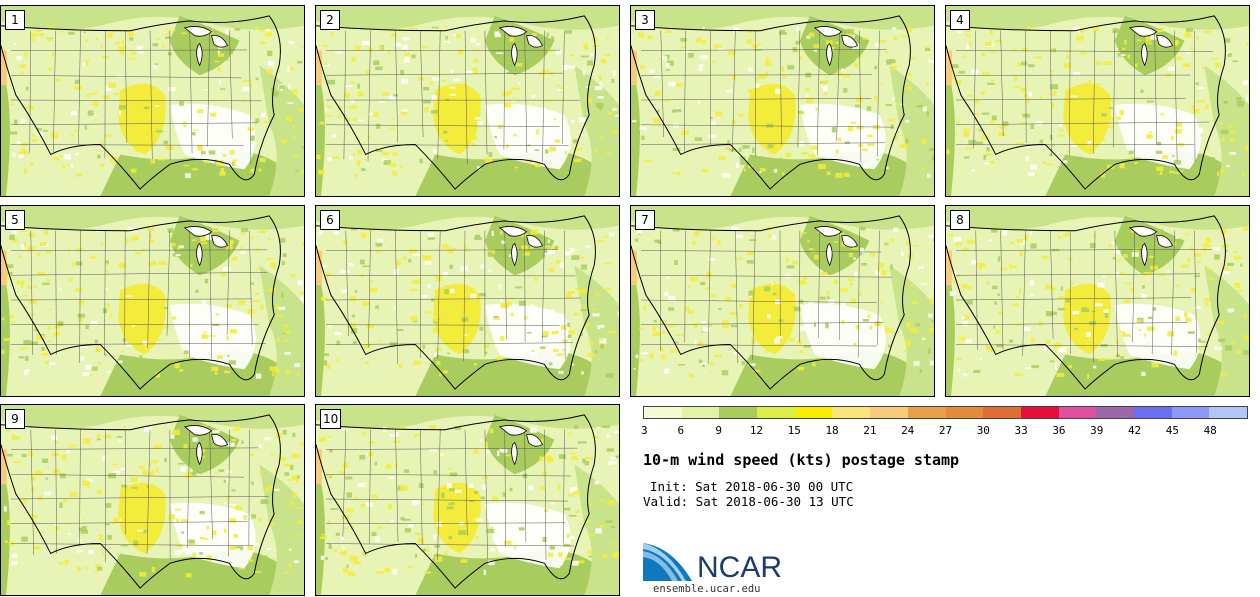  What do you see at coordinates (645, 20) in the screenshot?
I see `member-number-label: 3` at bounding box center [645, 20].